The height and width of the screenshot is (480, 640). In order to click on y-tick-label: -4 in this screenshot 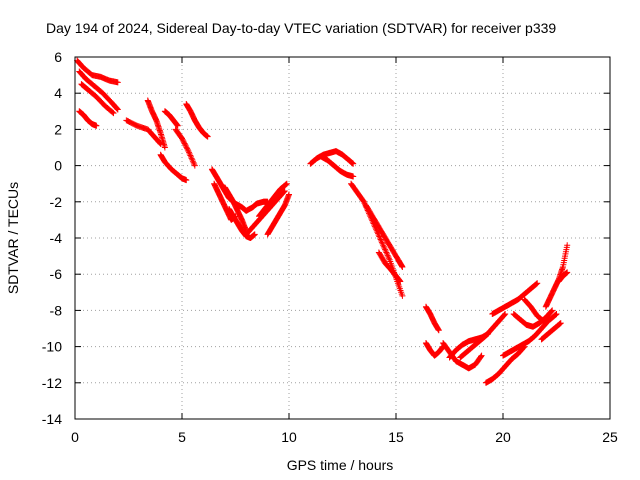, I will do `click(56, 238)`.